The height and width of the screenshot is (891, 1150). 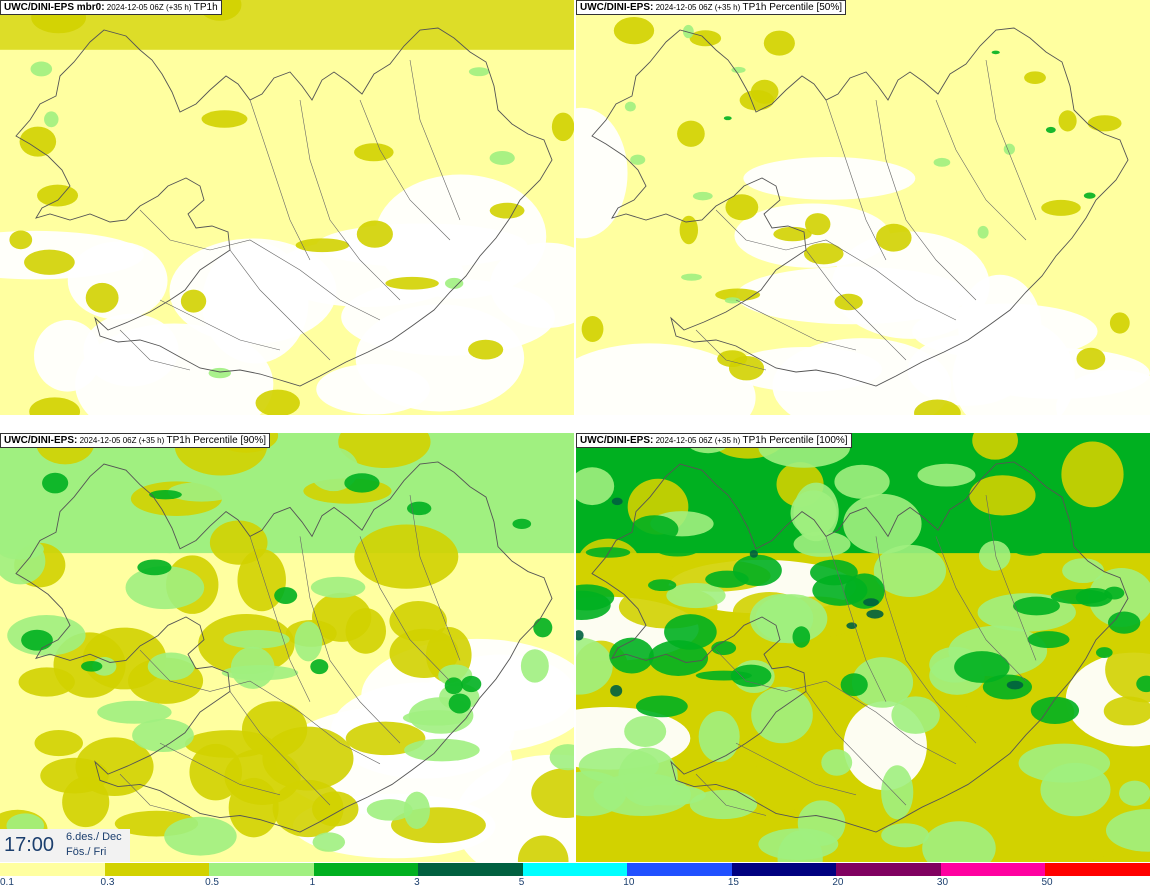 I want to click on colorbar-tick-label: 20, so click(x=838, y=882).